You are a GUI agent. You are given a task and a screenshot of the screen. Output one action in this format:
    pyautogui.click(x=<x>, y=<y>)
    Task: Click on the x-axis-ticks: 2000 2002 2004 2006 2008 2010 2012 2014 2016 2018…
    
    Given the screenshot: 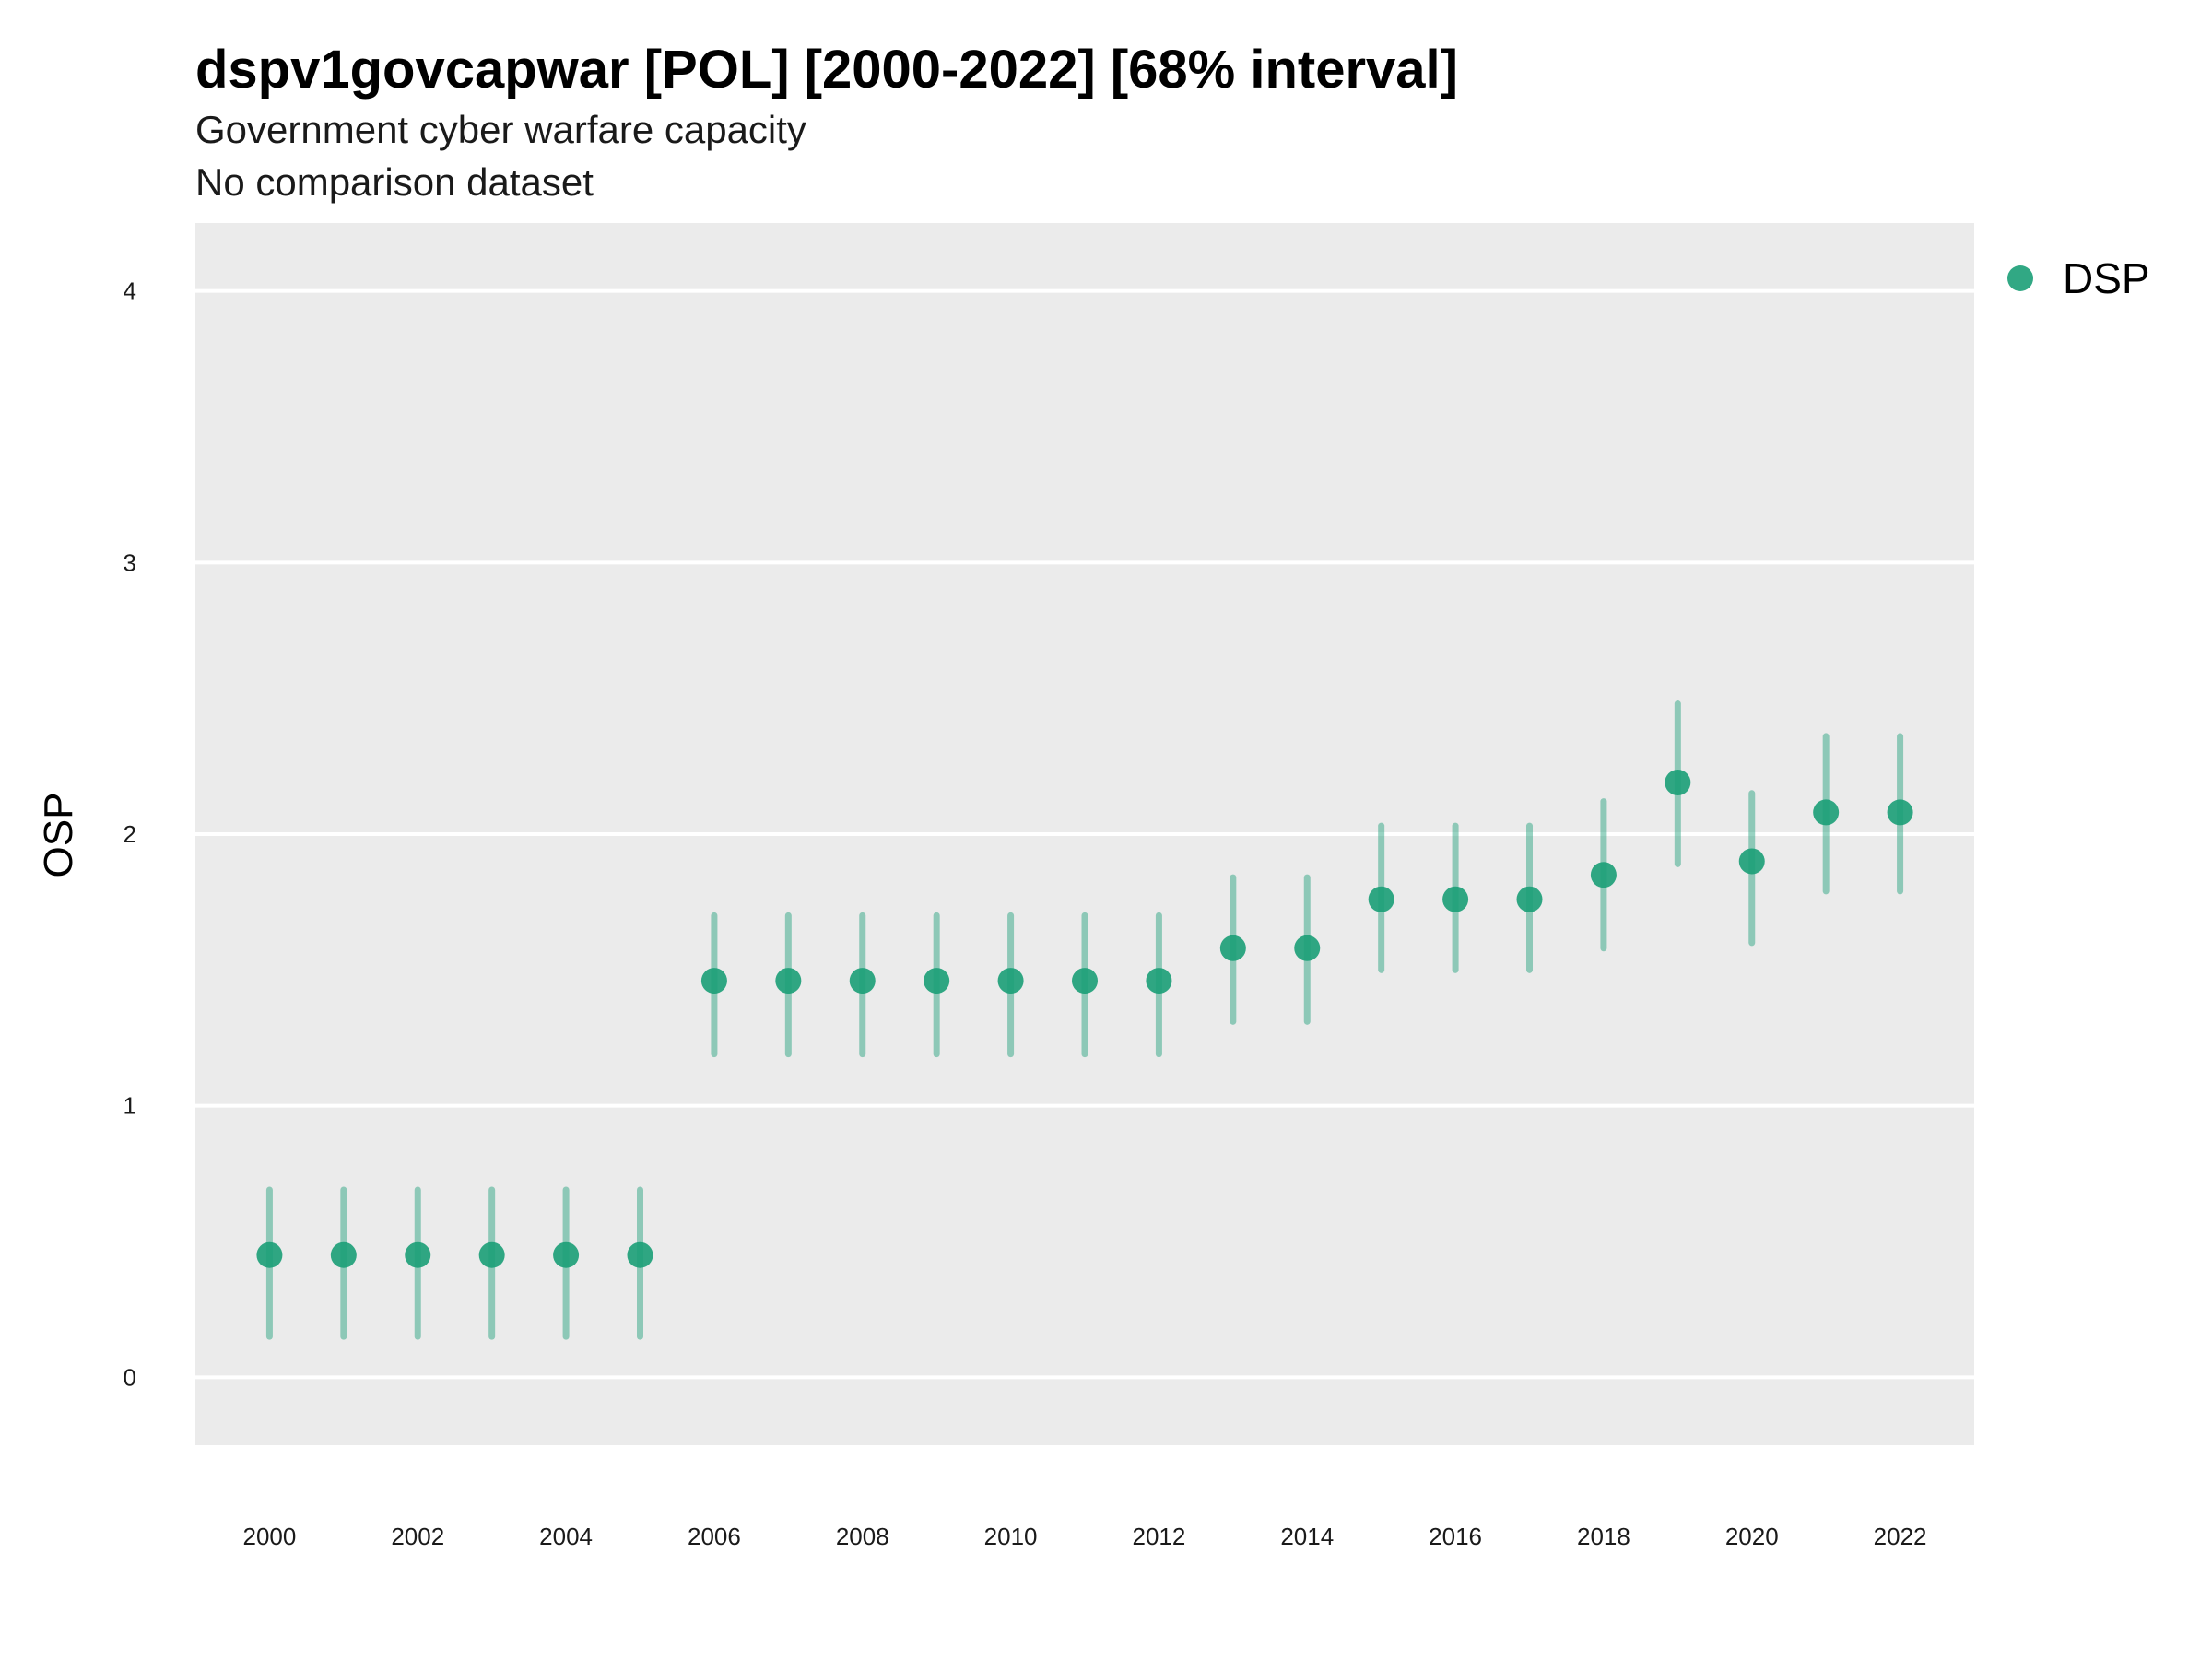 What is the action you would take?
    pyautogui.click(x=1084, y=1536)
    